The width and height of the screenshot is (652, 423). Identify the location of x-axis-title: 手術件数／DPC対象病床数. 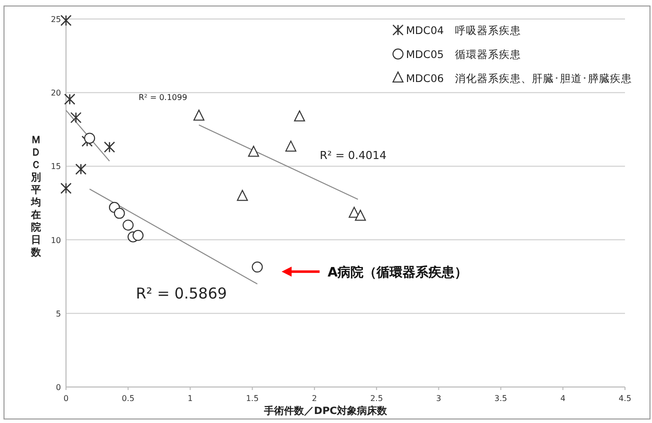
(325, 411).